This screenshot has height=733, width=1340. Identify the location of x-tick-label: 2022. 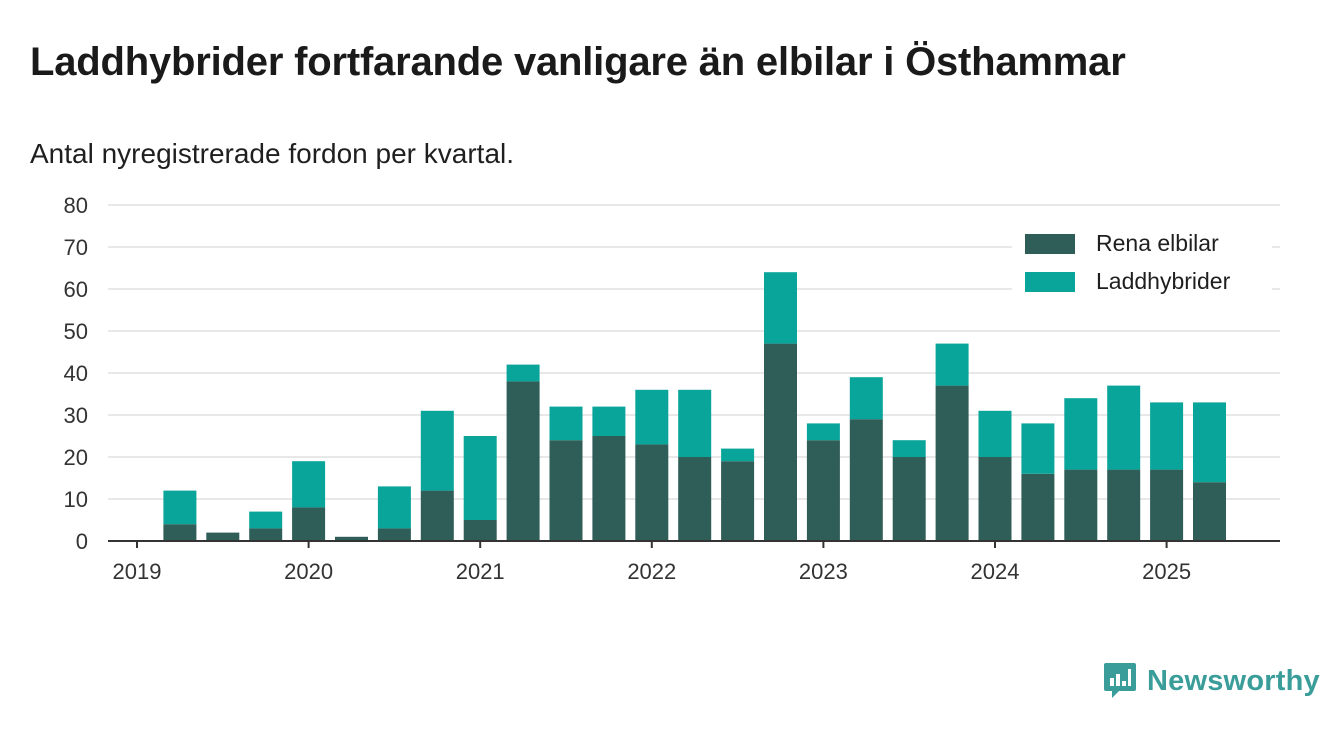
(651, 571).